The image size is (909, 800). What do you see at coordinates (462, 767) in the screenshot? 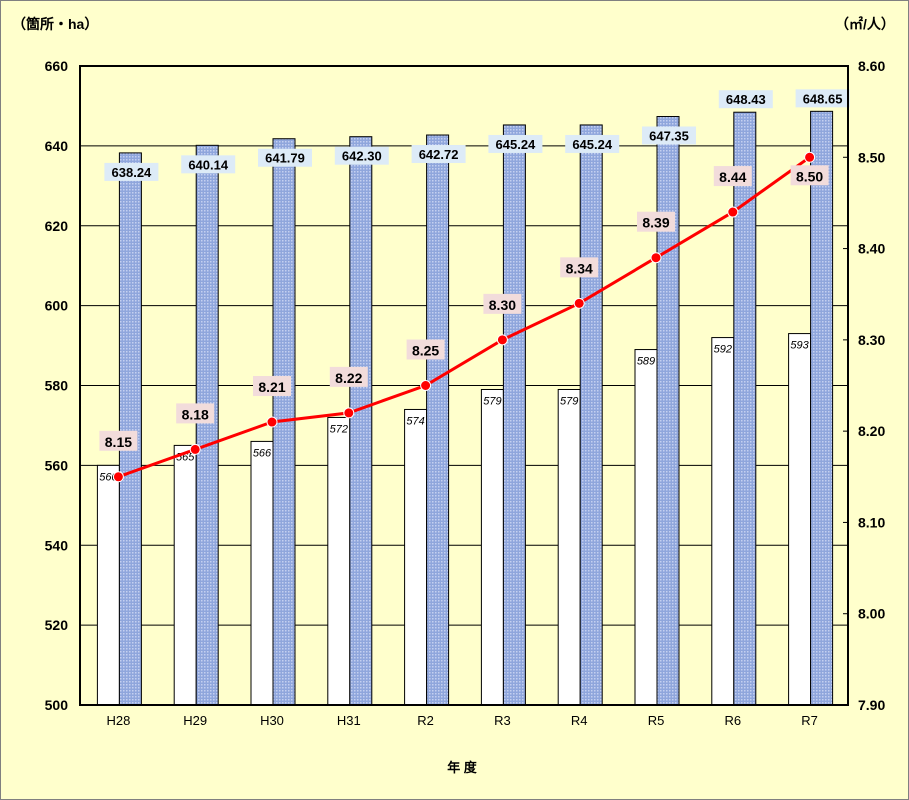
I see `x-axis-title: 年 度` at bounding box center [462, 767].